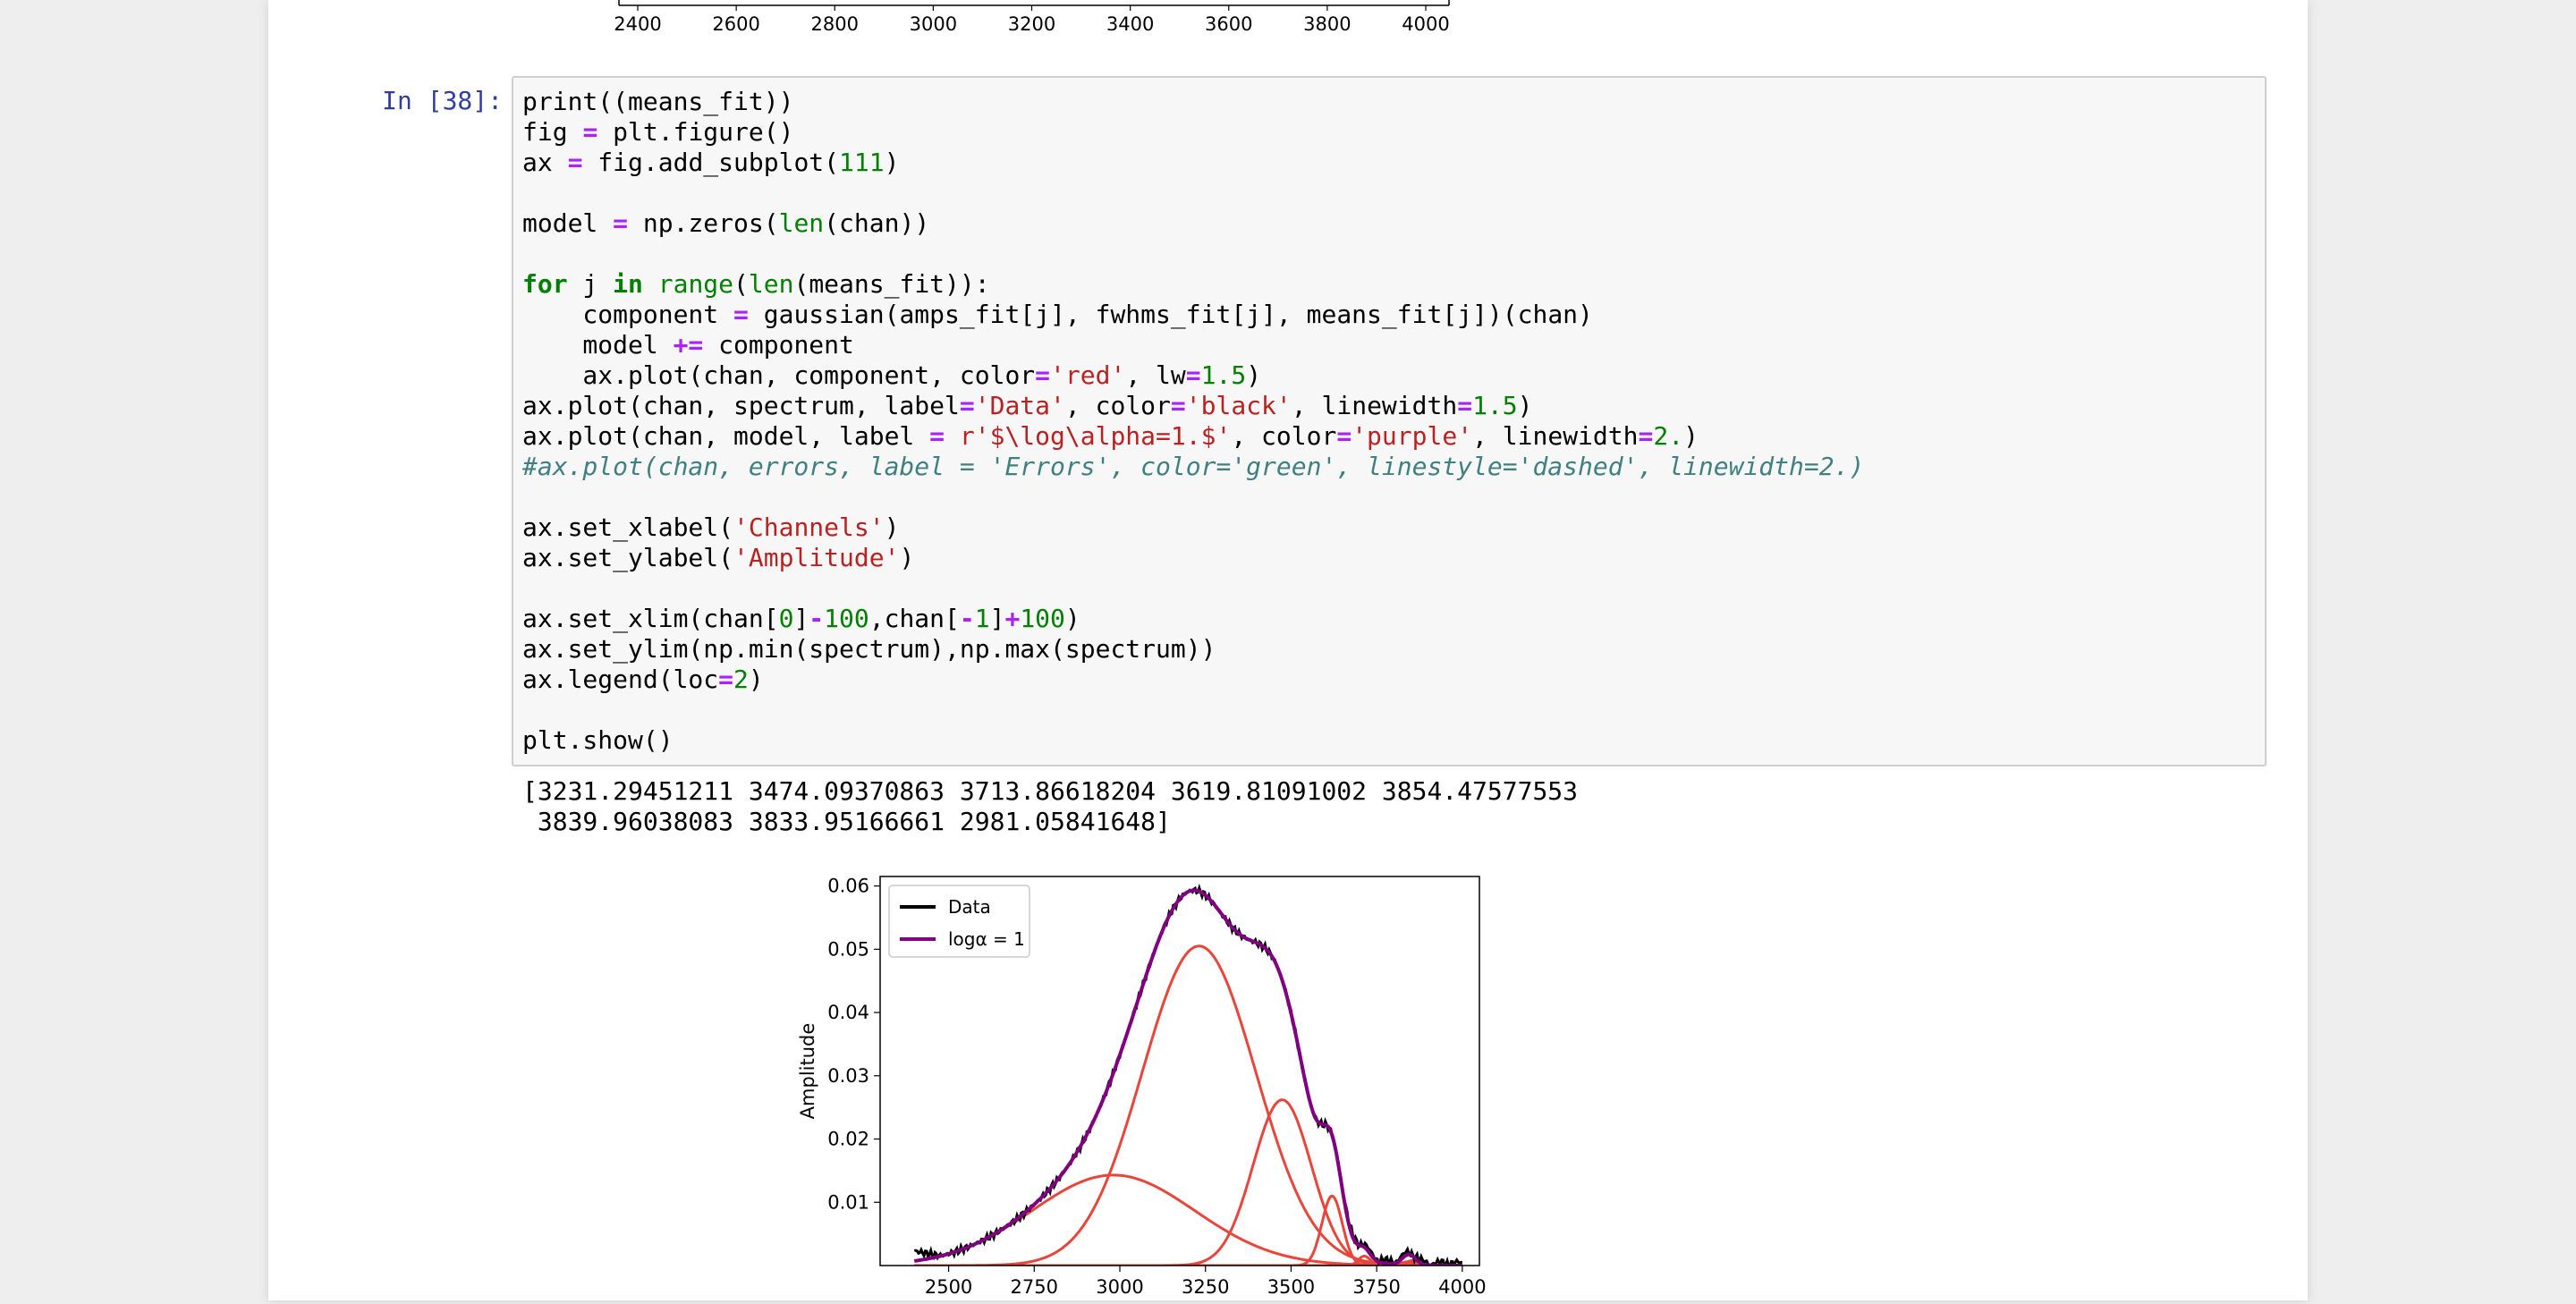  Describe the element at coordinates (835, 24) in the screenshot. I see `prev-axis-tick-label: 2800` at that location.